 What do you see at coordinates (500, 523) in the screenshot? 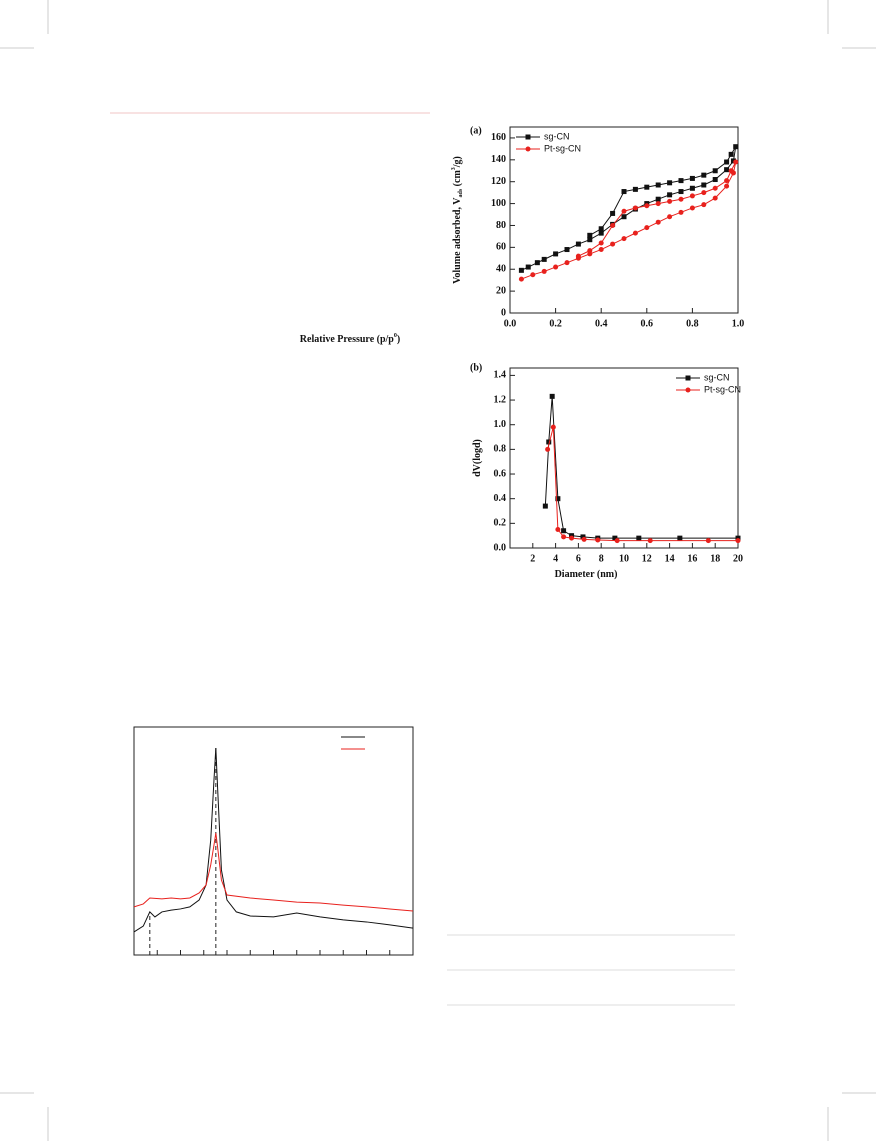
I see `y-tick-label: 0.2` at bounding box center [500, 523].